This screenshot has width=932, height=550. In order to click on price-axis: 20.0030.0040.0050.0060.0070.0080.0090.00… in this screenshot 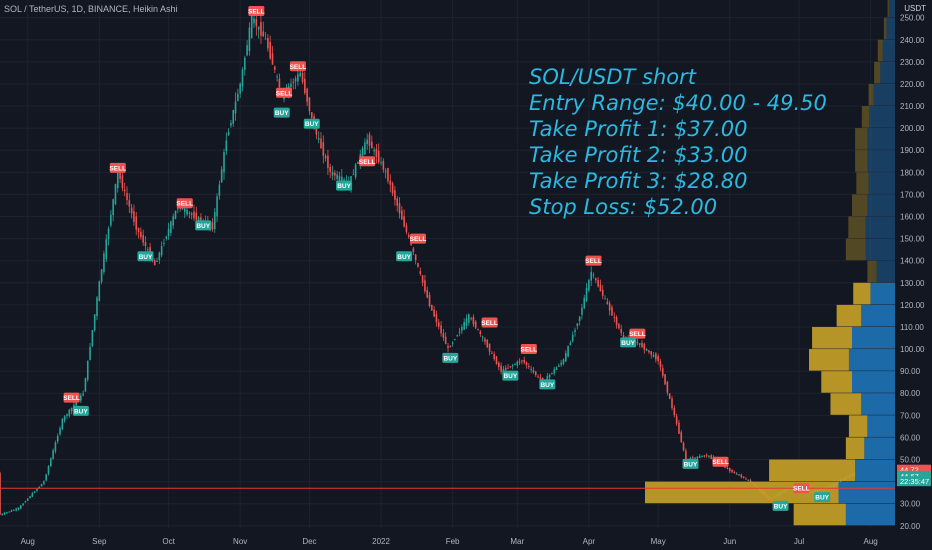, I will do `click(912, 272)`.